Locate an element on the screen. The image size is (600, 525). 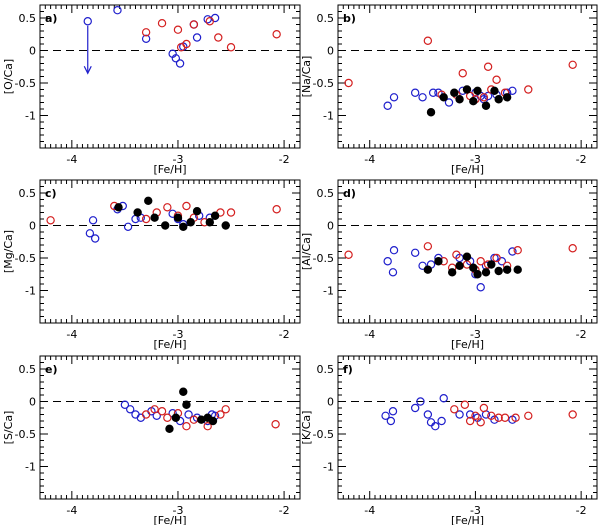
panel-label: e) is located at coordinates (51, 369).